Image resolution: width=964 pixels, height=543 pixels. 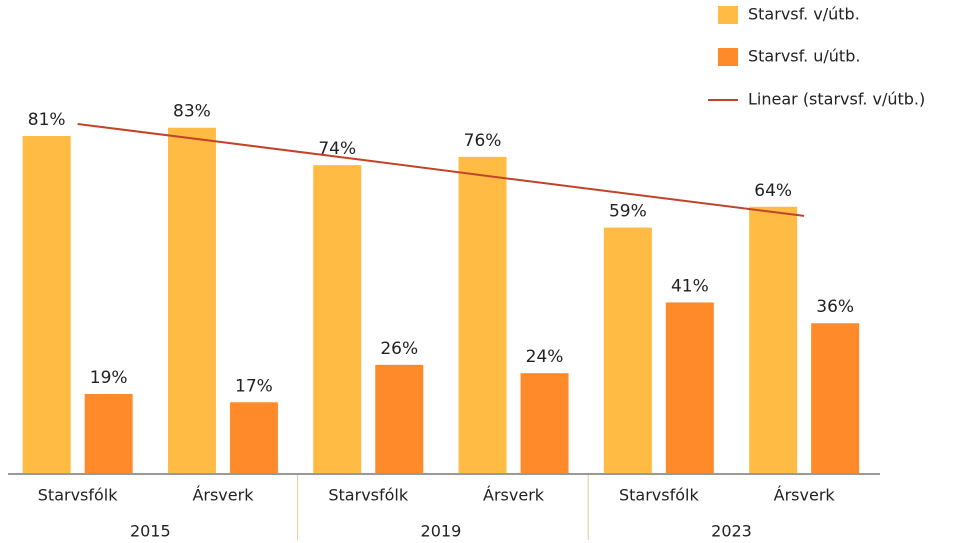 What do you see at coordinates (254, 386) in the screenshot?
I see `value-label: 17%` at bounding box center [254, 386].